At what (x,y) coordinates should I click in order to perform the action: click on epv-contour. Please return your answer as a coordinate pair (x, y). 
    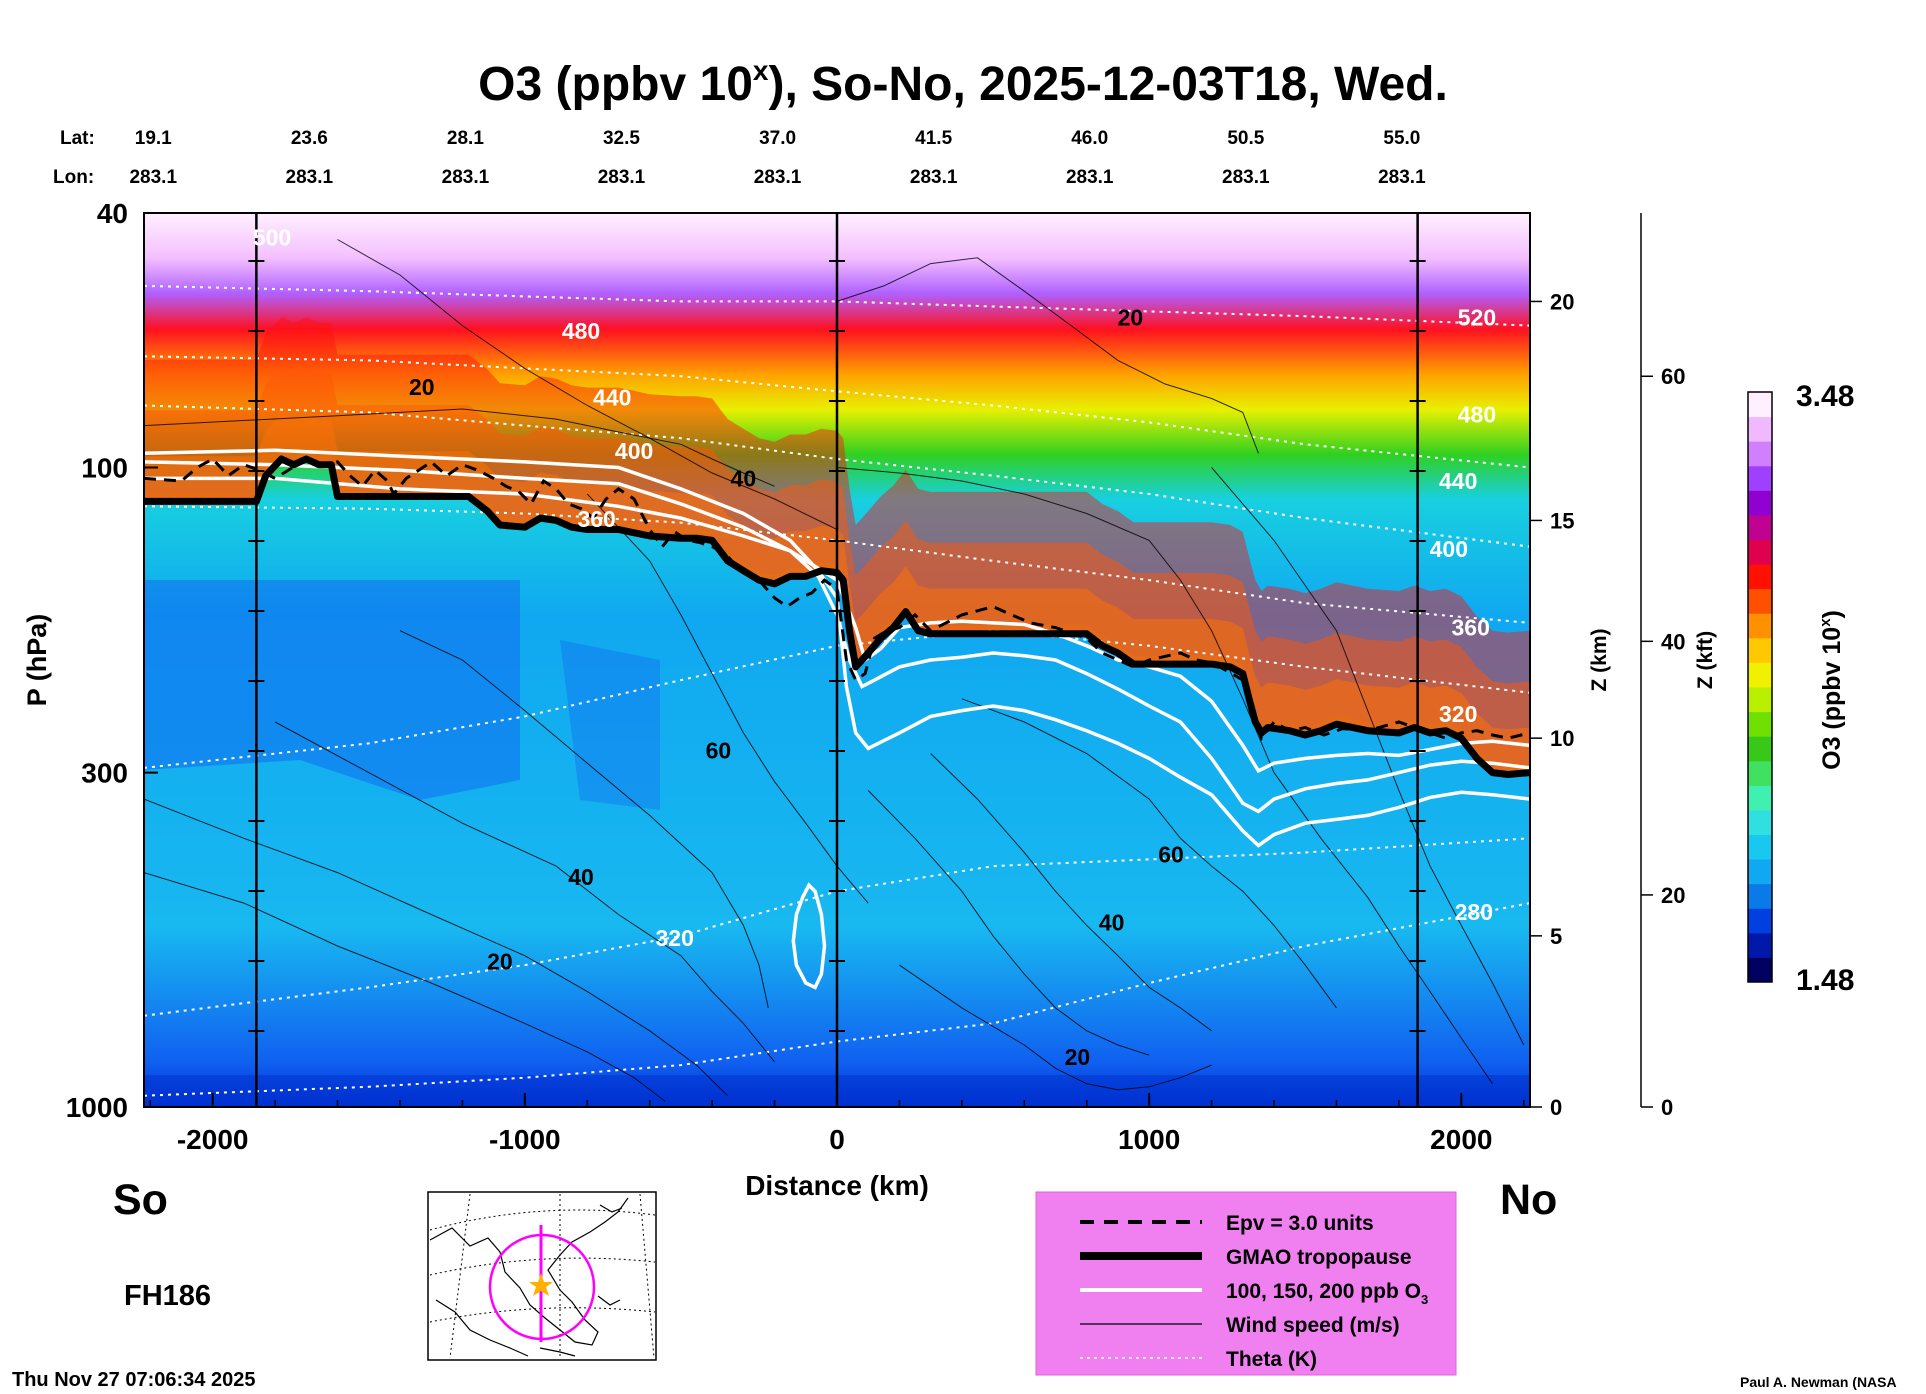
    Looking at the image, I should click on (837, 599).